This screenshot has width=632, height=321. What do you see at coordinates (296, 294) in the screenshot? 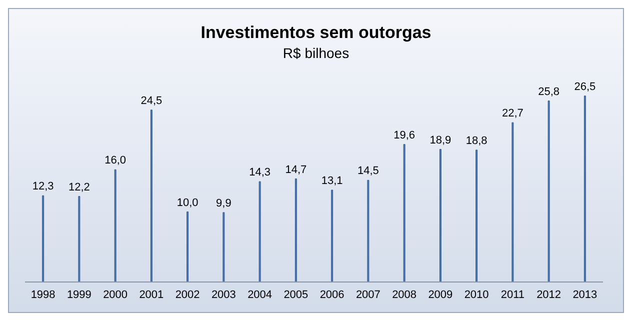
I see `x-tick-label: 2005` at bounding box center [296, 294].